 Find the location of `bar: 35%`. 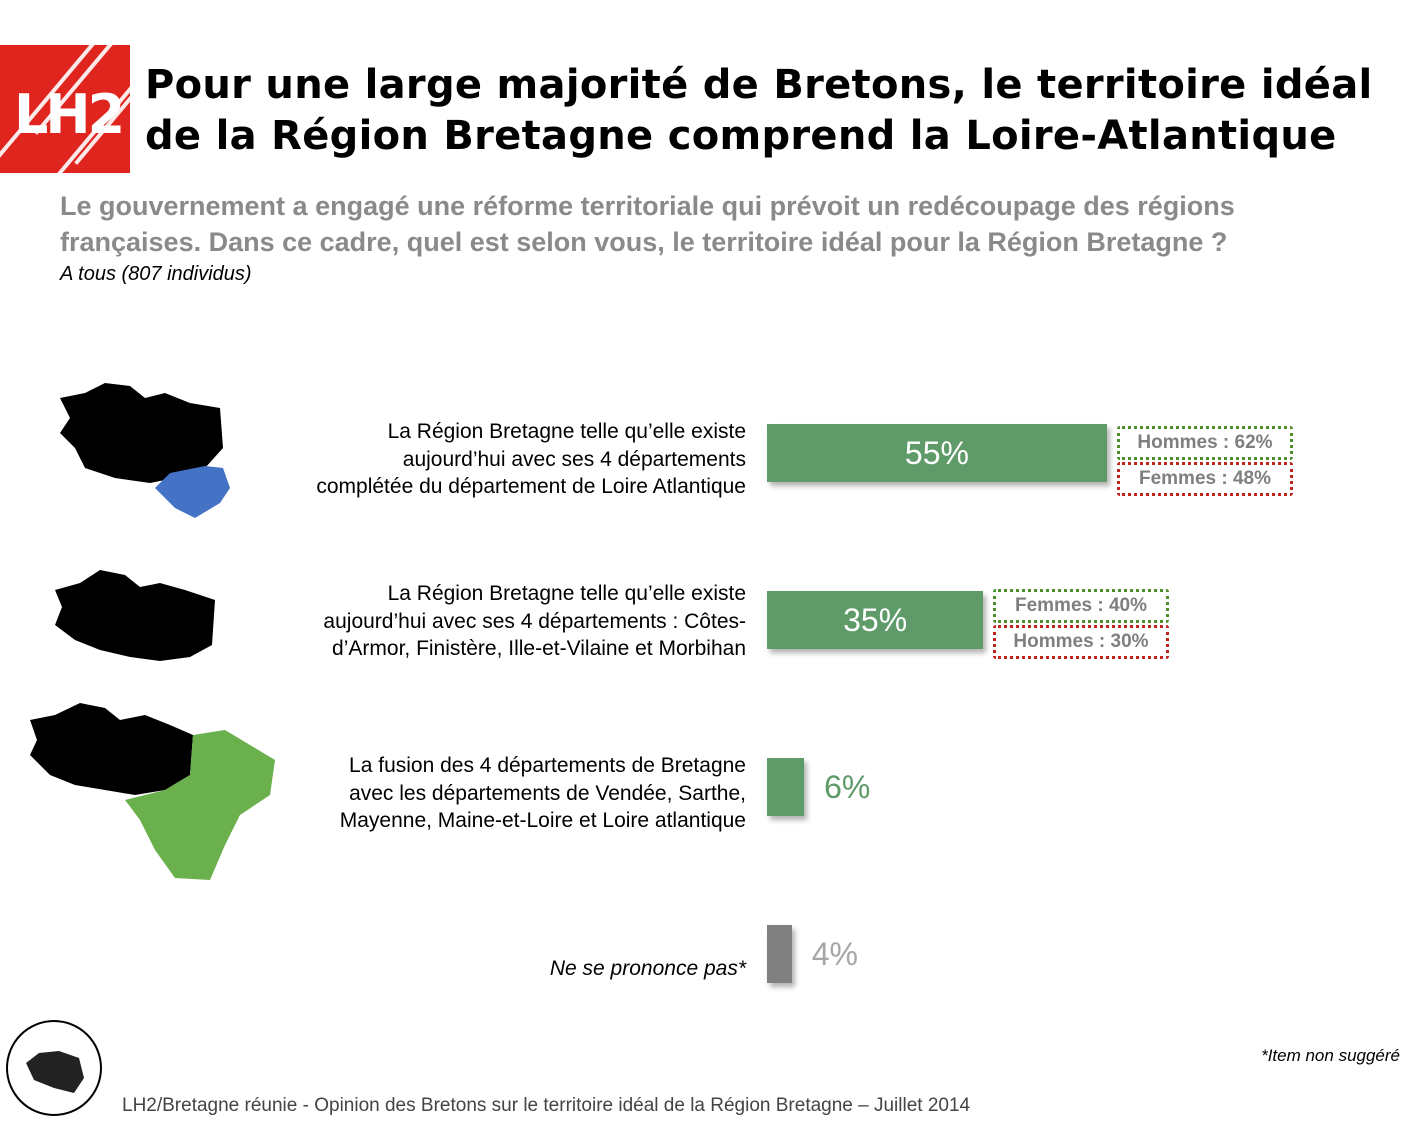

bar: 35% is located at coordinates (875, 620).